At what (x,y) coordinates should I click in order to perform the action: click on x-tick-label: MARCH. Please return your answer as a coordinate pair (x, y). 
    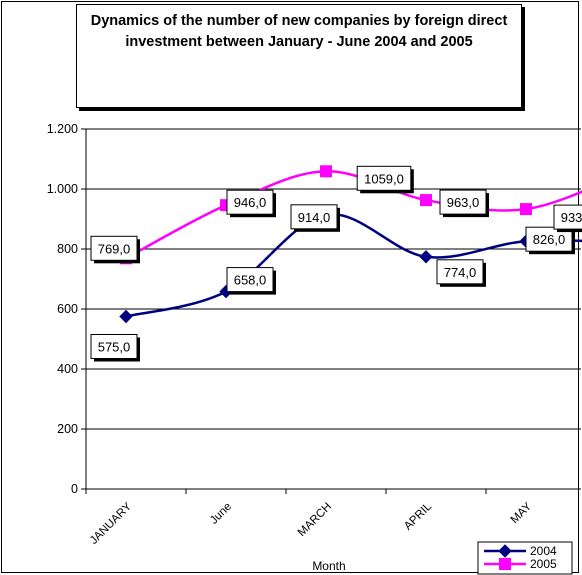
    Looking at the image, I should click on (315, 520).